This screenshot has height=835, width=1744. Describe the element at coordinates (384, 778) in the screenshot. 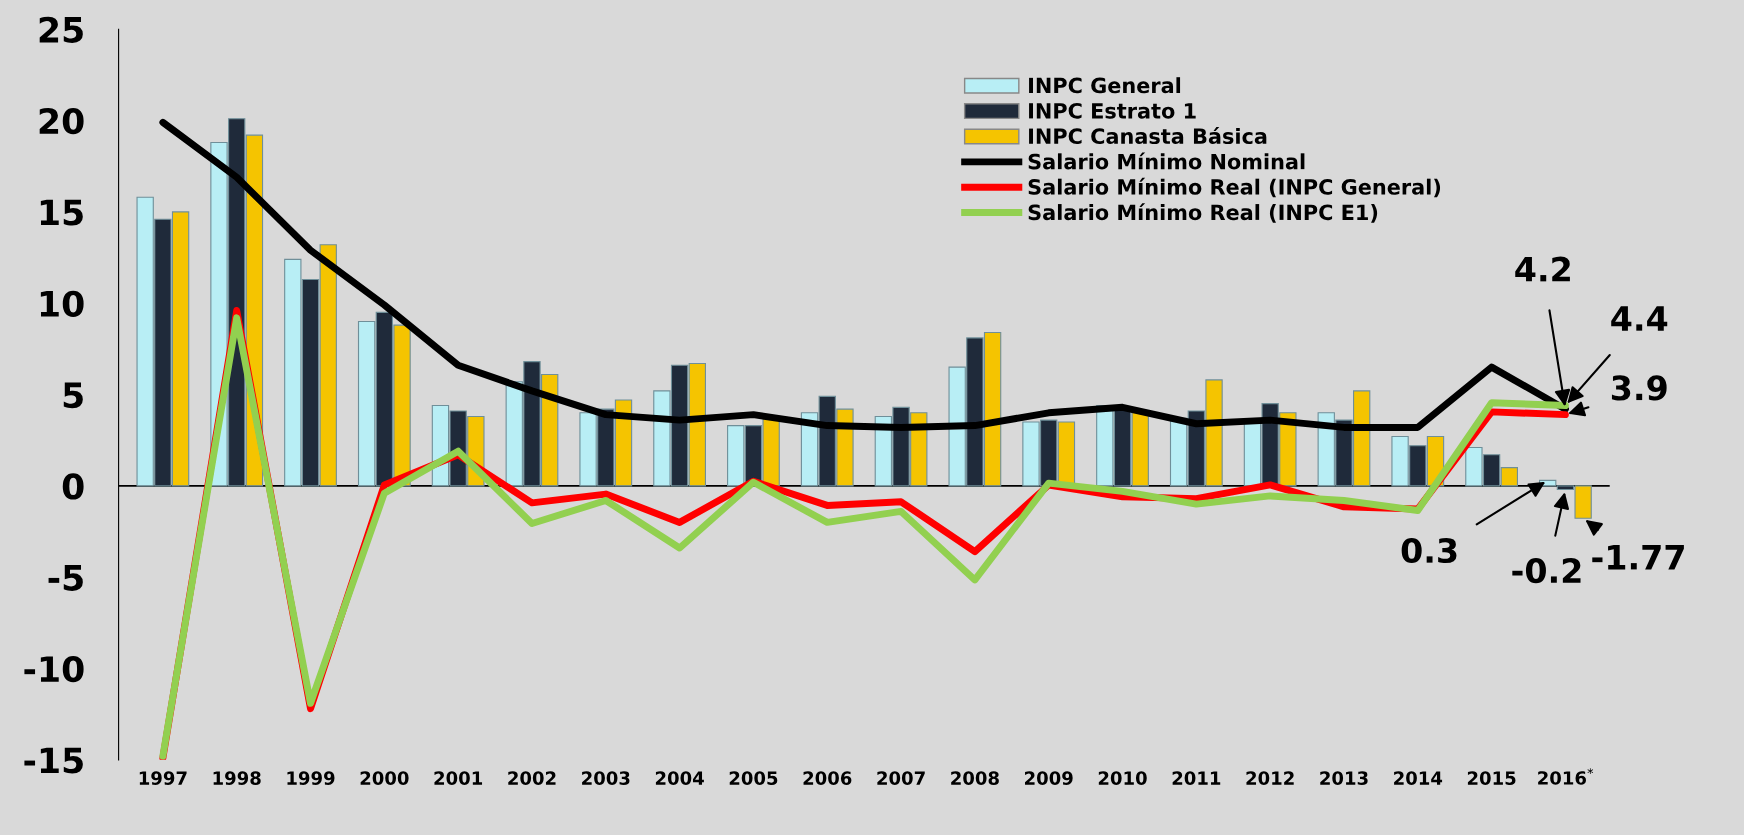

I see `x-tick-label: 2000` at that location.